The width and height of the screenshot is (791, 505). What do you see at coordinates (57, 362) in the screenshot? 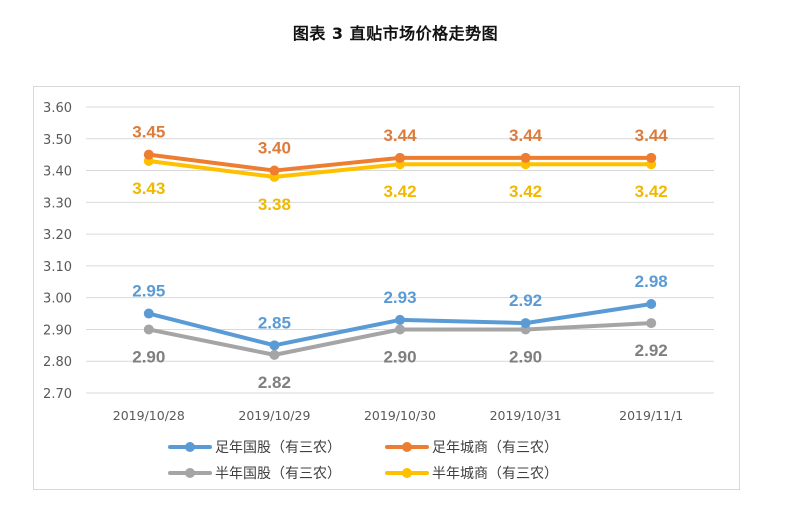
I see `y-tick-label: 2.80` at bounding box center [57, 362].